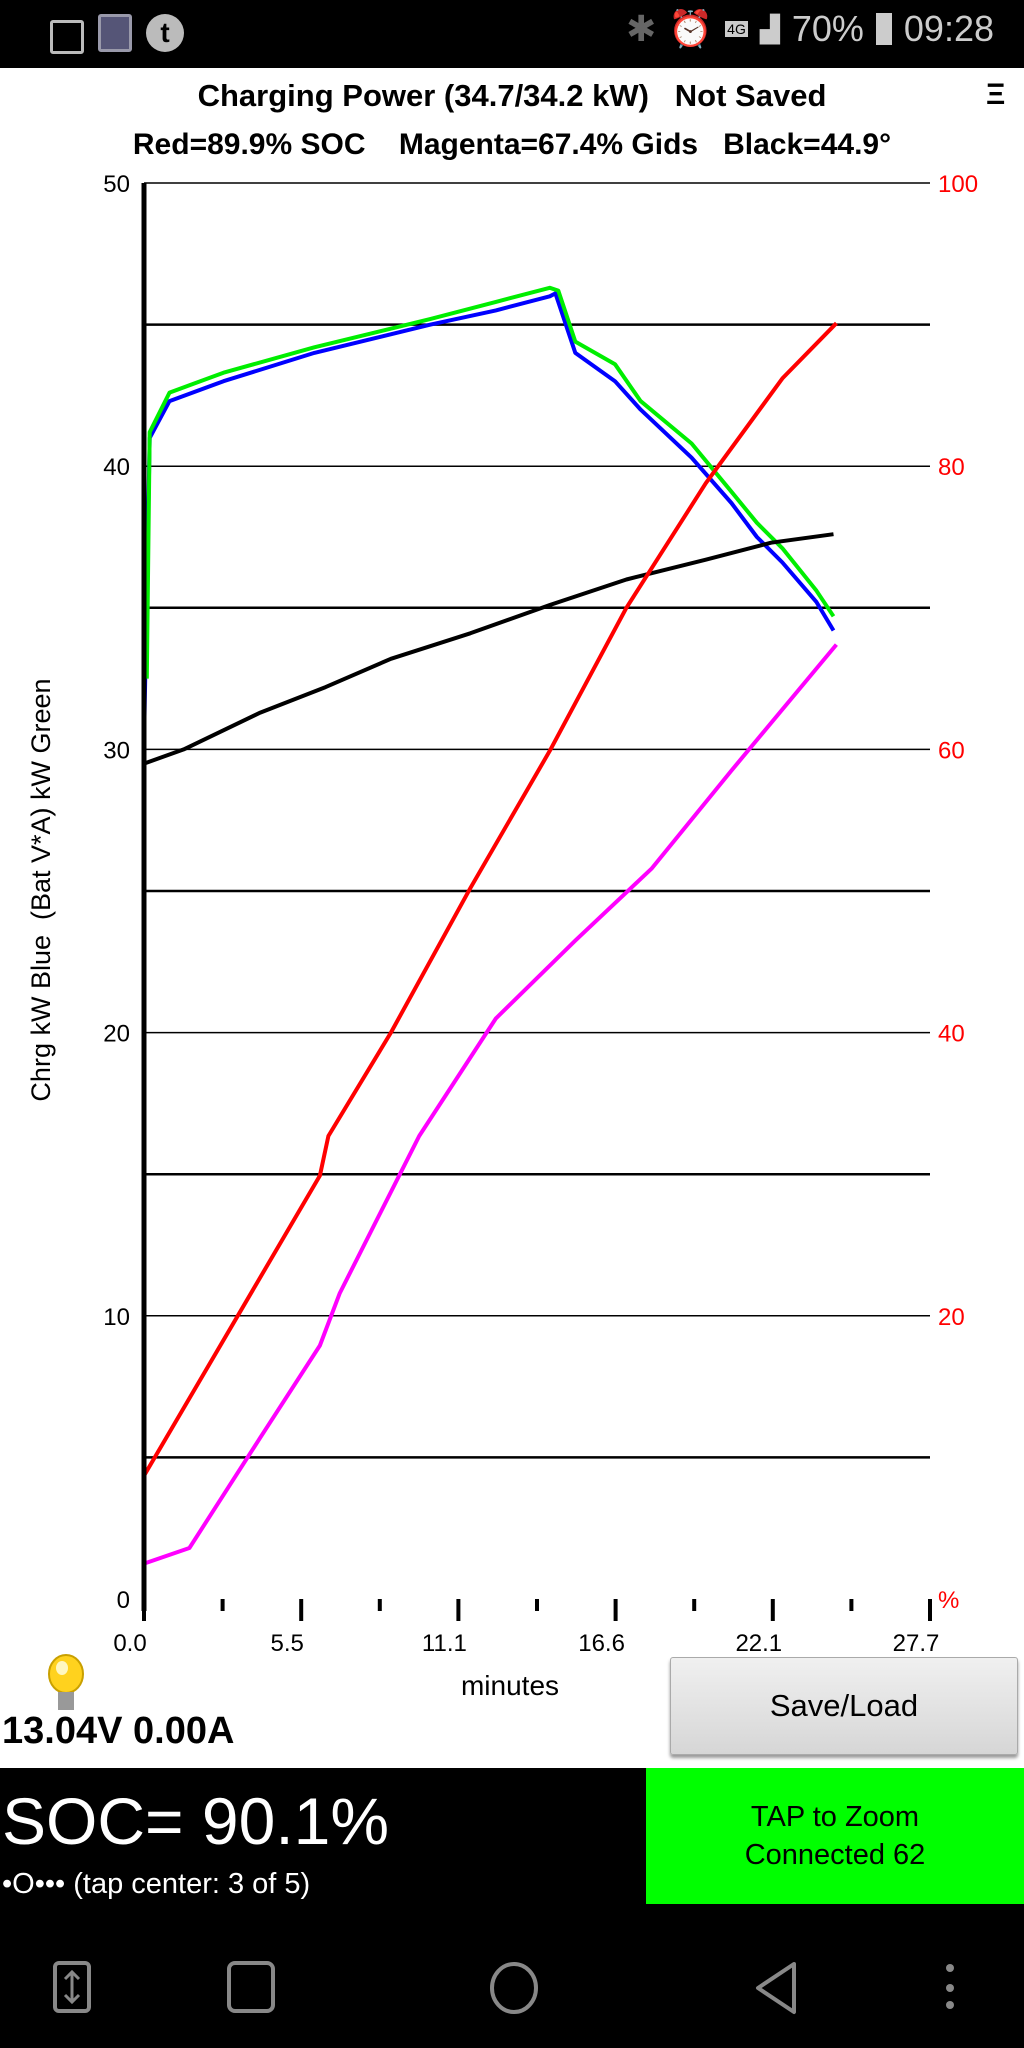 The image size is (1024, 2048). Describe the element at coordinates (827, 28) in the screenshot. I see `battery-percent: 70%` at that location.